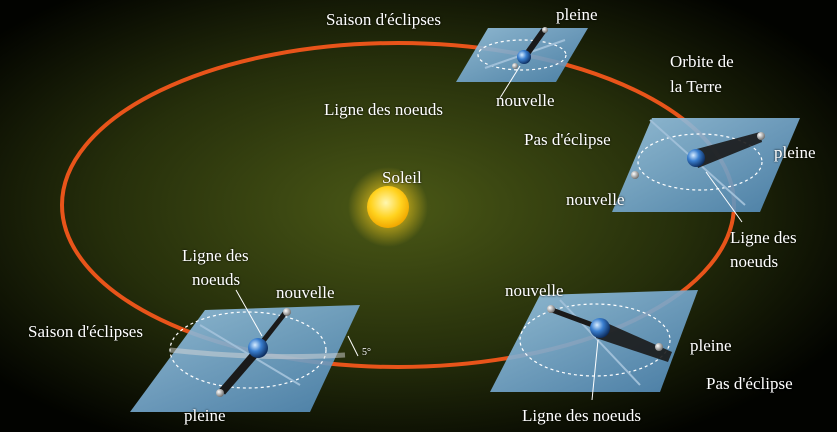 Image resolution: width=837 pixels, height=432 pixels. Describe the element at coordinates (525, 100) in the screenshot. I see `top-new-label: nouvelle` at that location.